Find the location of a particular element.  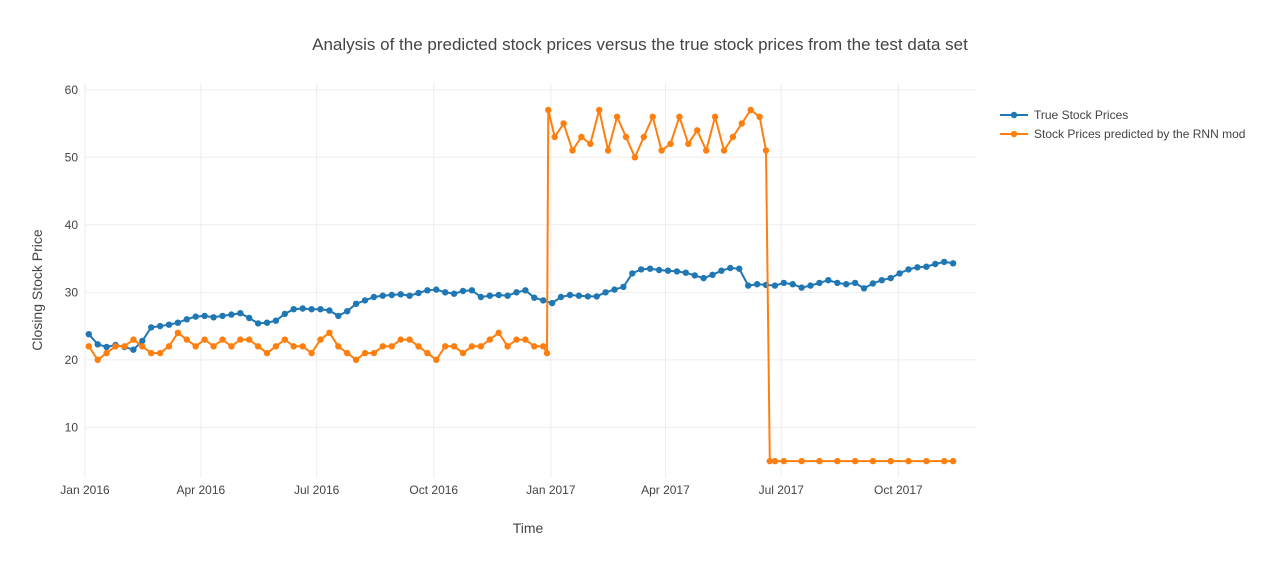

legend-item: Stock Prices predicted by the RNN mod is located at coordinates (1122, 134).